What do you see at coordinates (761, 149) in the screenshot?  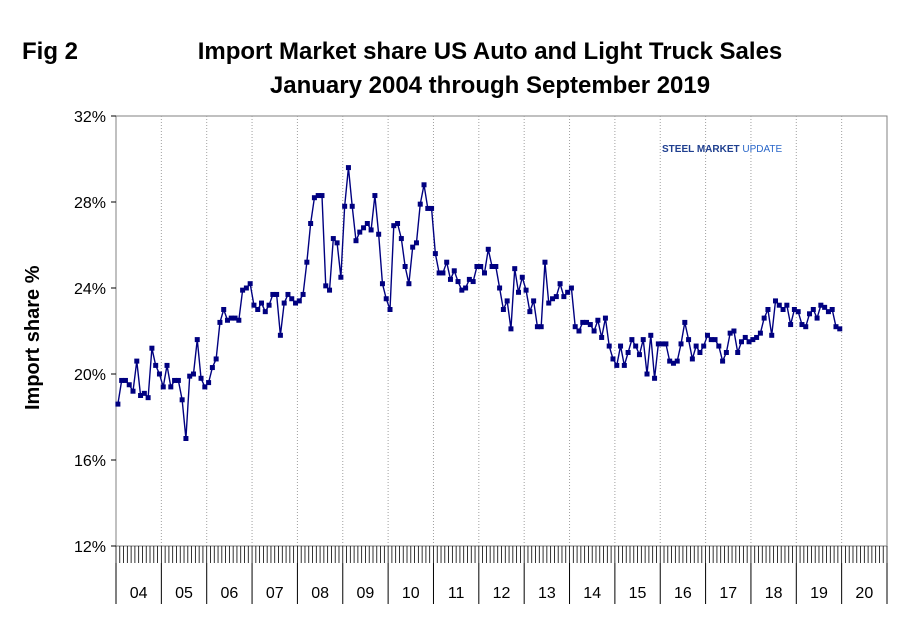 I see `logo-text-light: UPDATE` at bounding box center [761, 149].